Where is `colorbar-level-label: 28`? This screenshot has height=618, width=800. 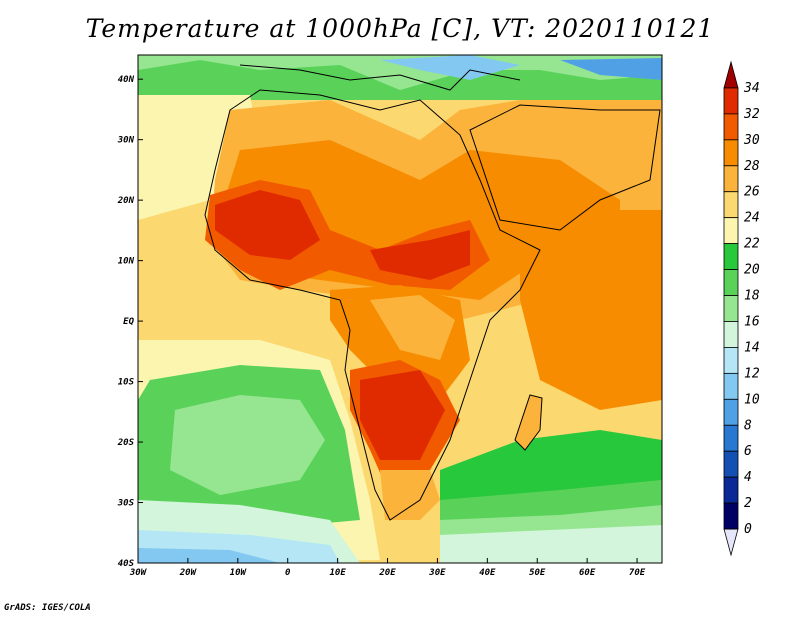 colorbar-level-label: 28 is located at coordinates (752, 166).